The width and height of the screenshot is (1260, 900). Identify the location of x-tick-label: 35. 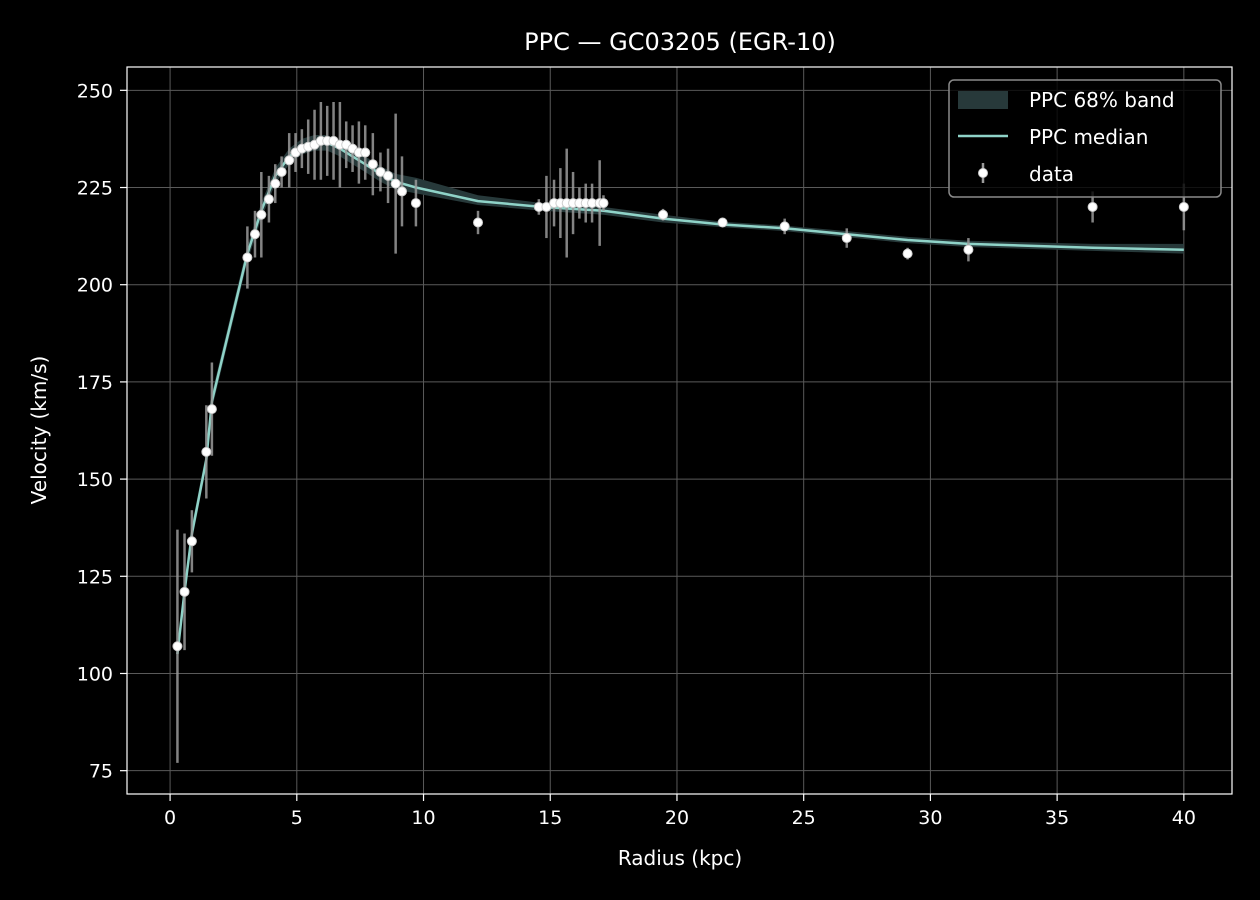
(1057, 818).